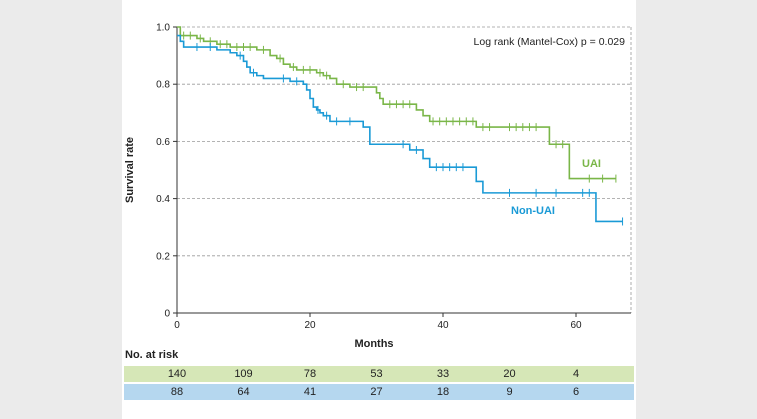 The height and width of the screenshot is (419, 757). Describe the element at coordinates (376, 392) in the screenshot. I see `risk-cell: 27` at that location.